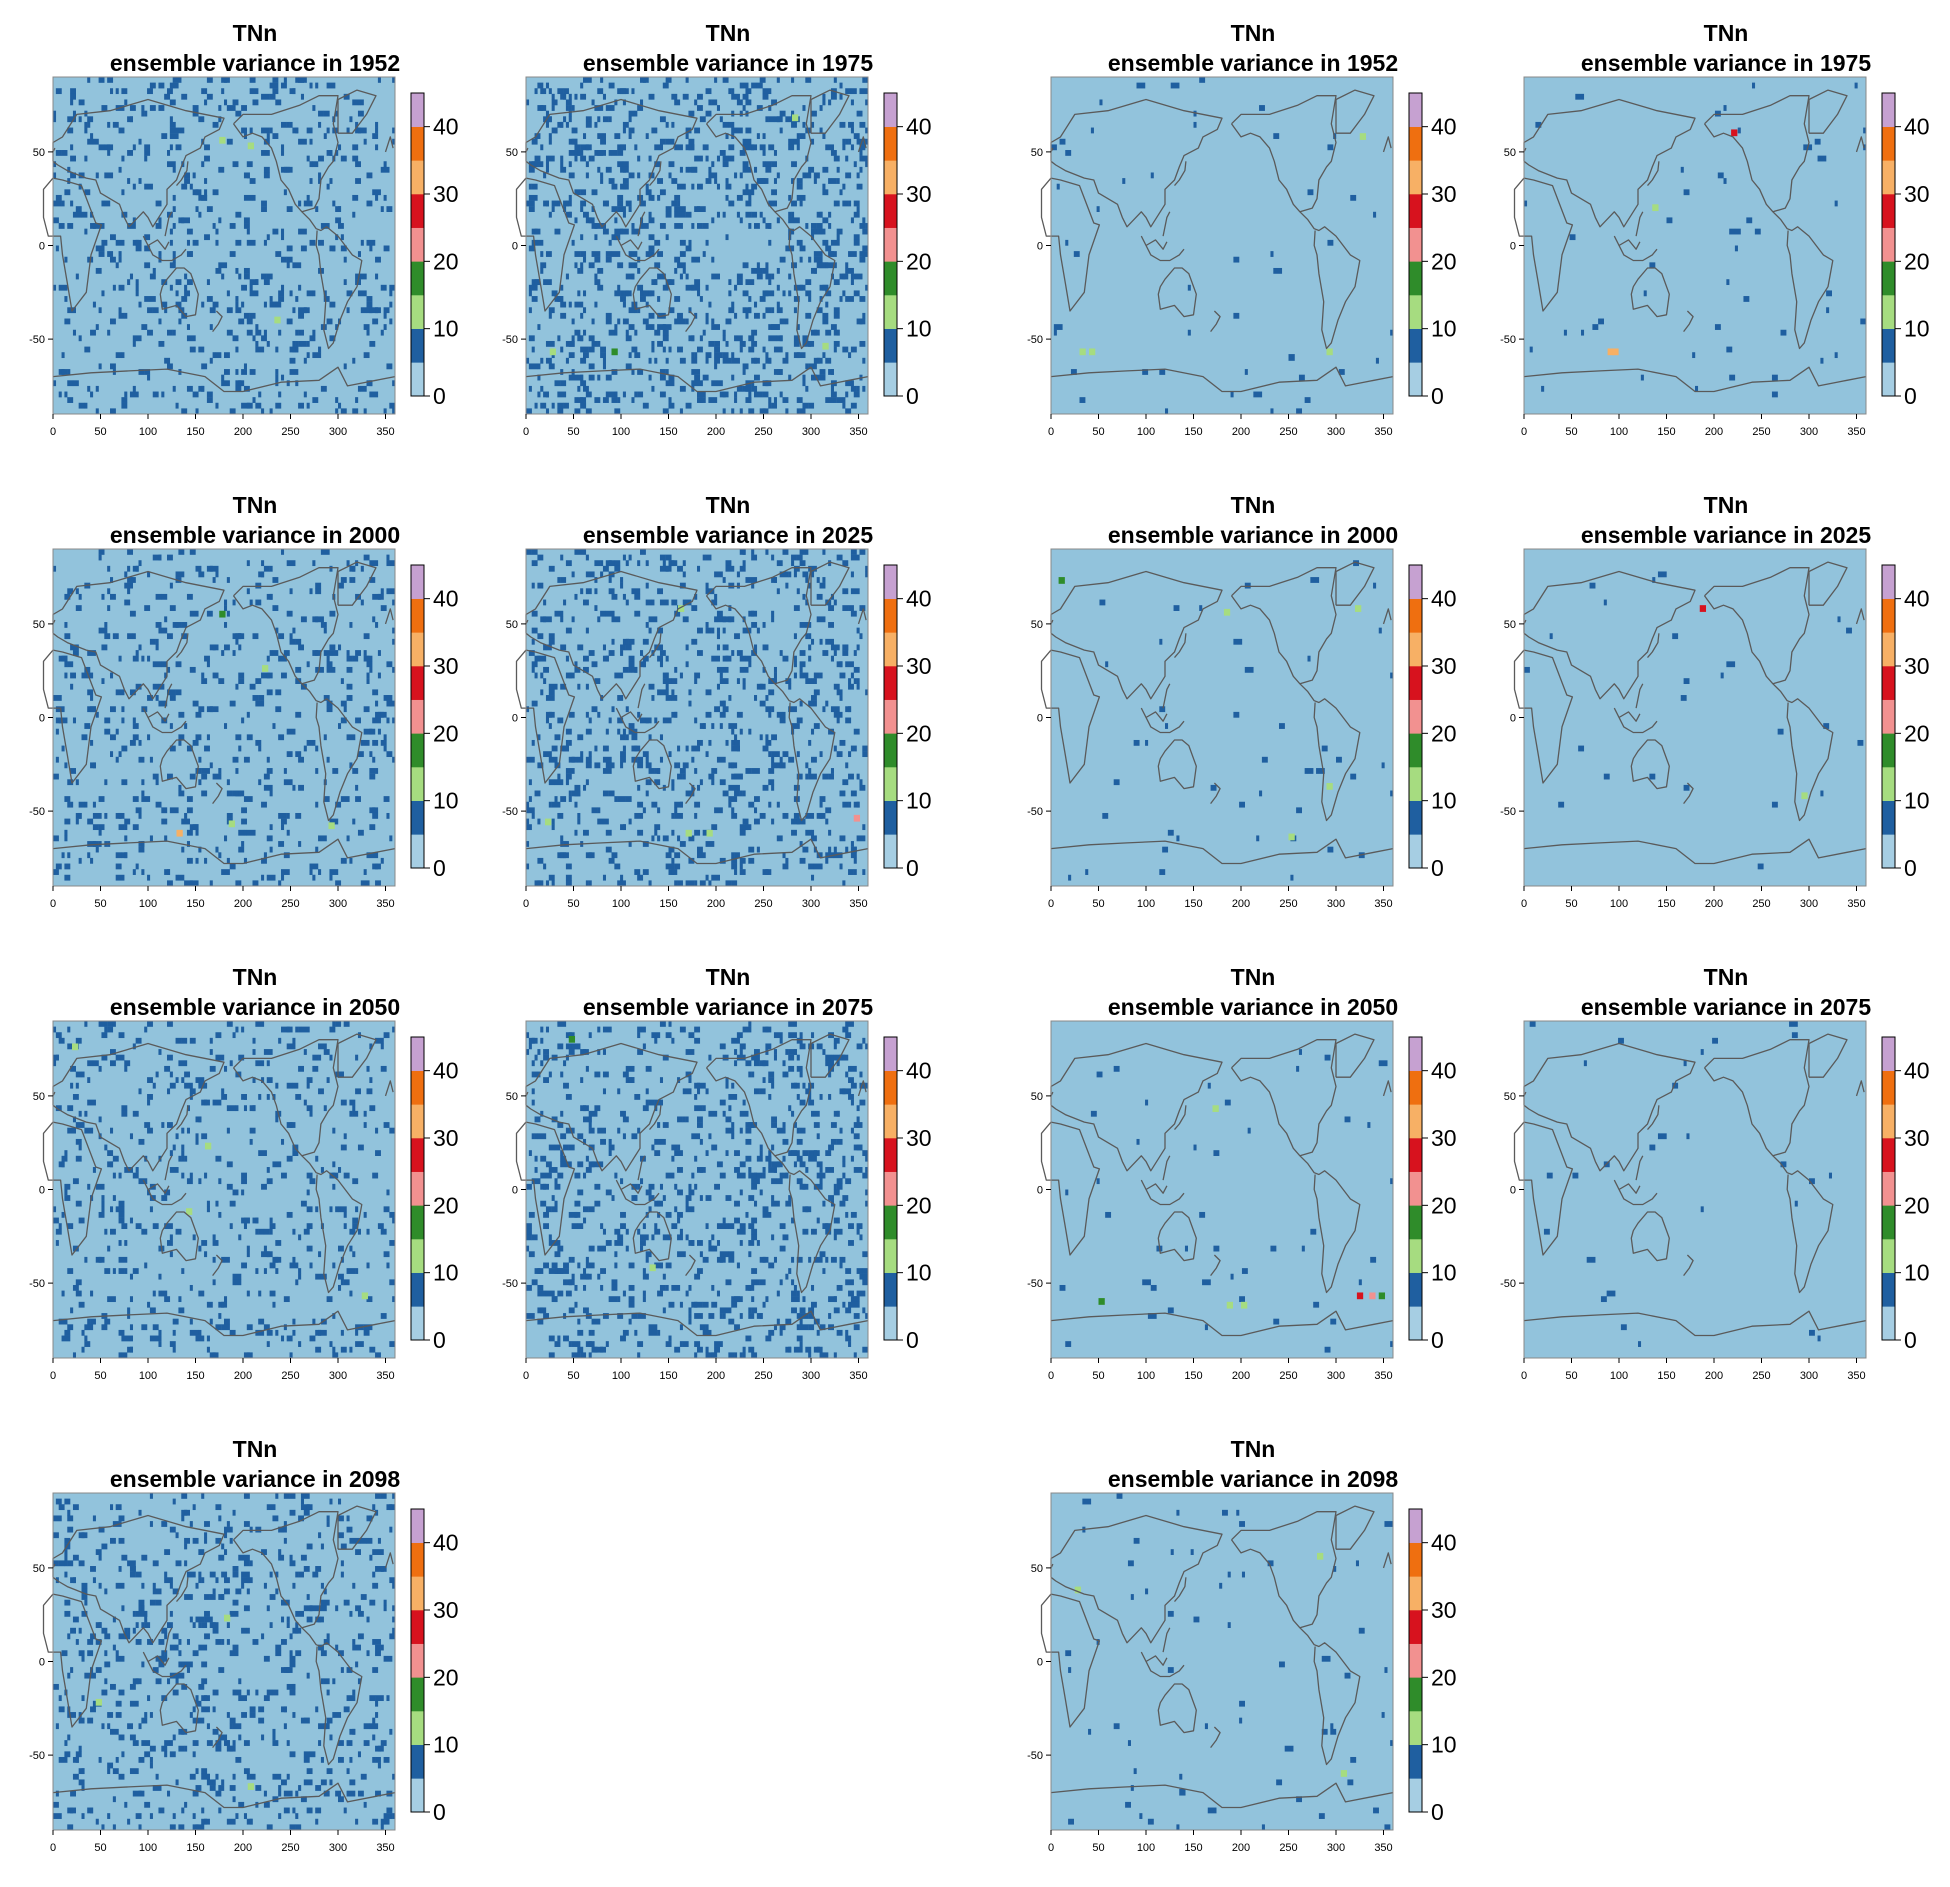 Image resolution: width=1950 pixels, height=1887 pixels. Describe the element at coordinates (39, 625) in the screenshot. I see `y-tick-label: 50` at that location.